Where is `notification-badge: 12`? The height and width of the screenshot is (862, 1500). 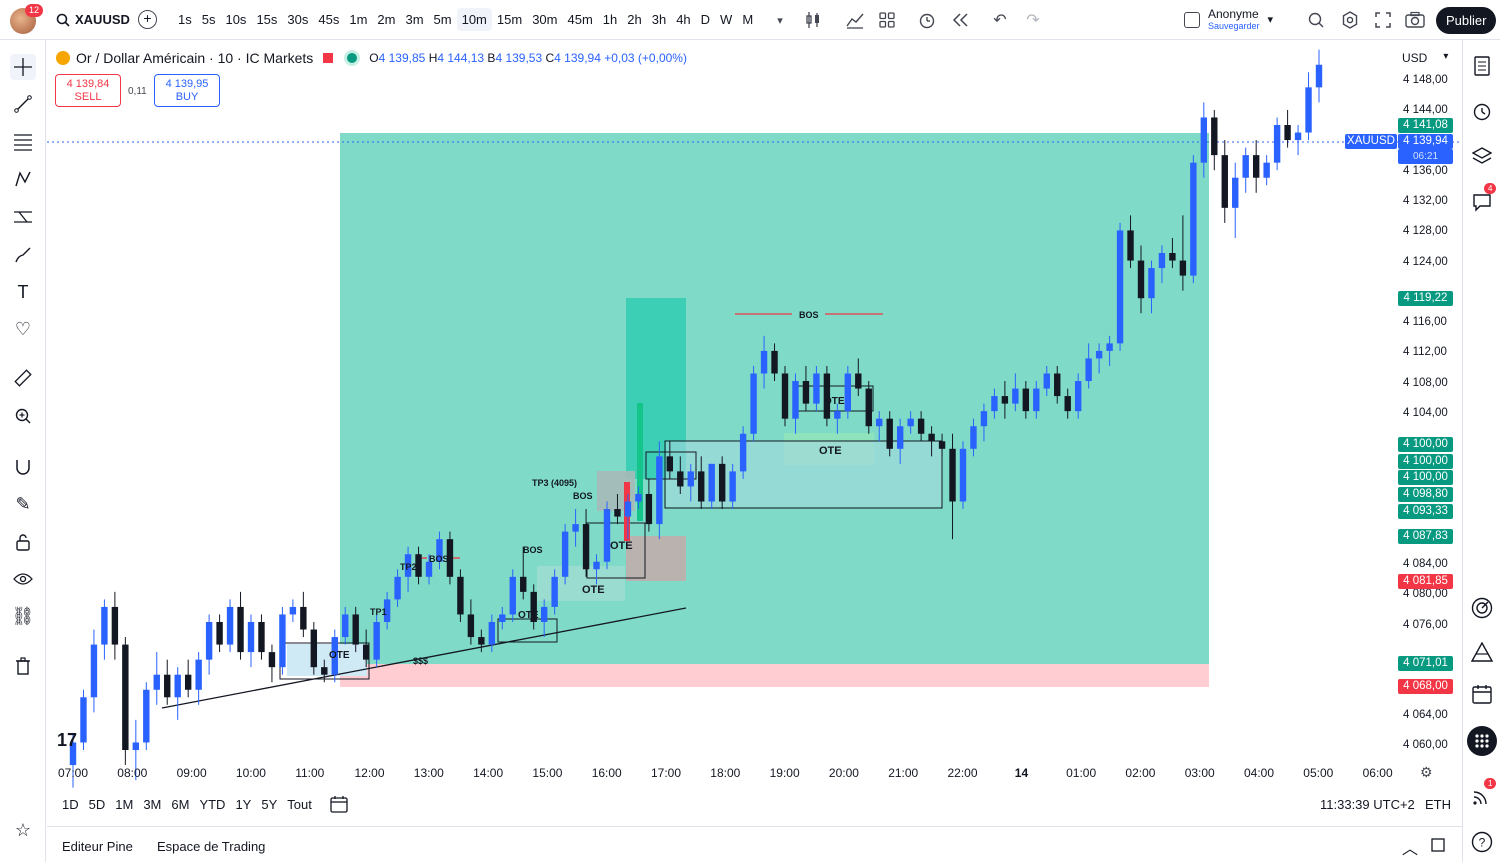
notification-badge: 12 is located at coordinates (34, 10).